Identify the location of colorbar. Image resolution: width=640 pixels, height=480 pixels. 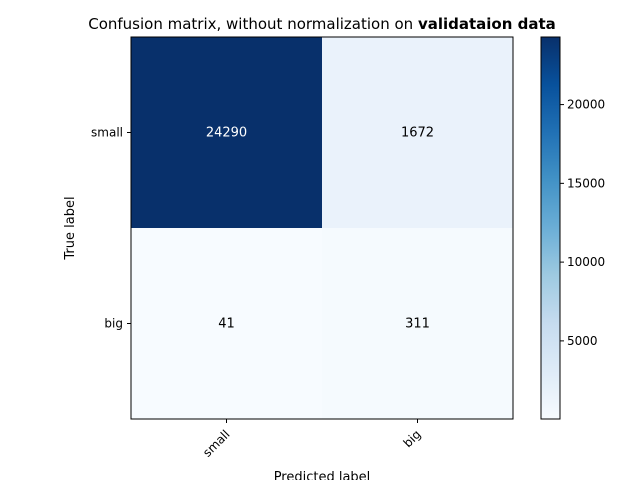
(550, 228).